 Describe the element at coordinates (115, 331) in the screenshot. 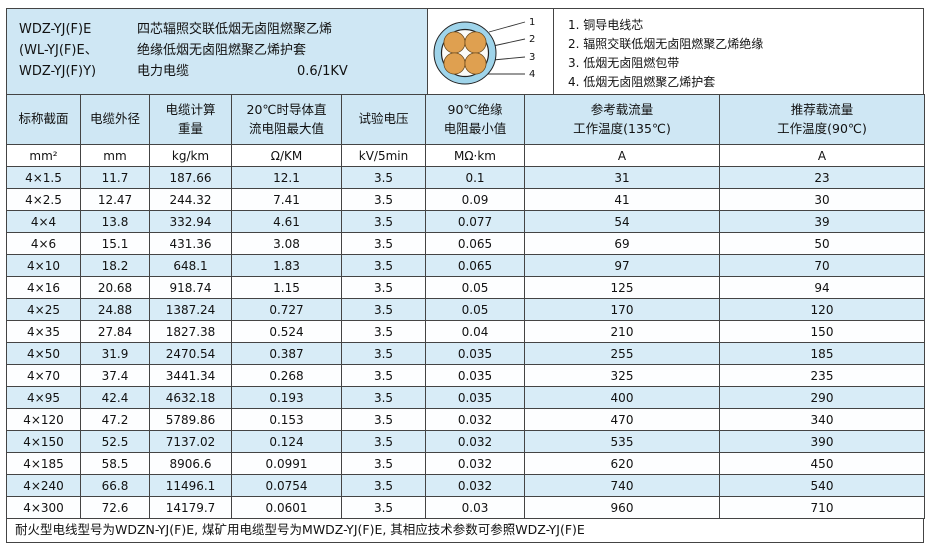

I see `table-cell: 27.84` at that location.